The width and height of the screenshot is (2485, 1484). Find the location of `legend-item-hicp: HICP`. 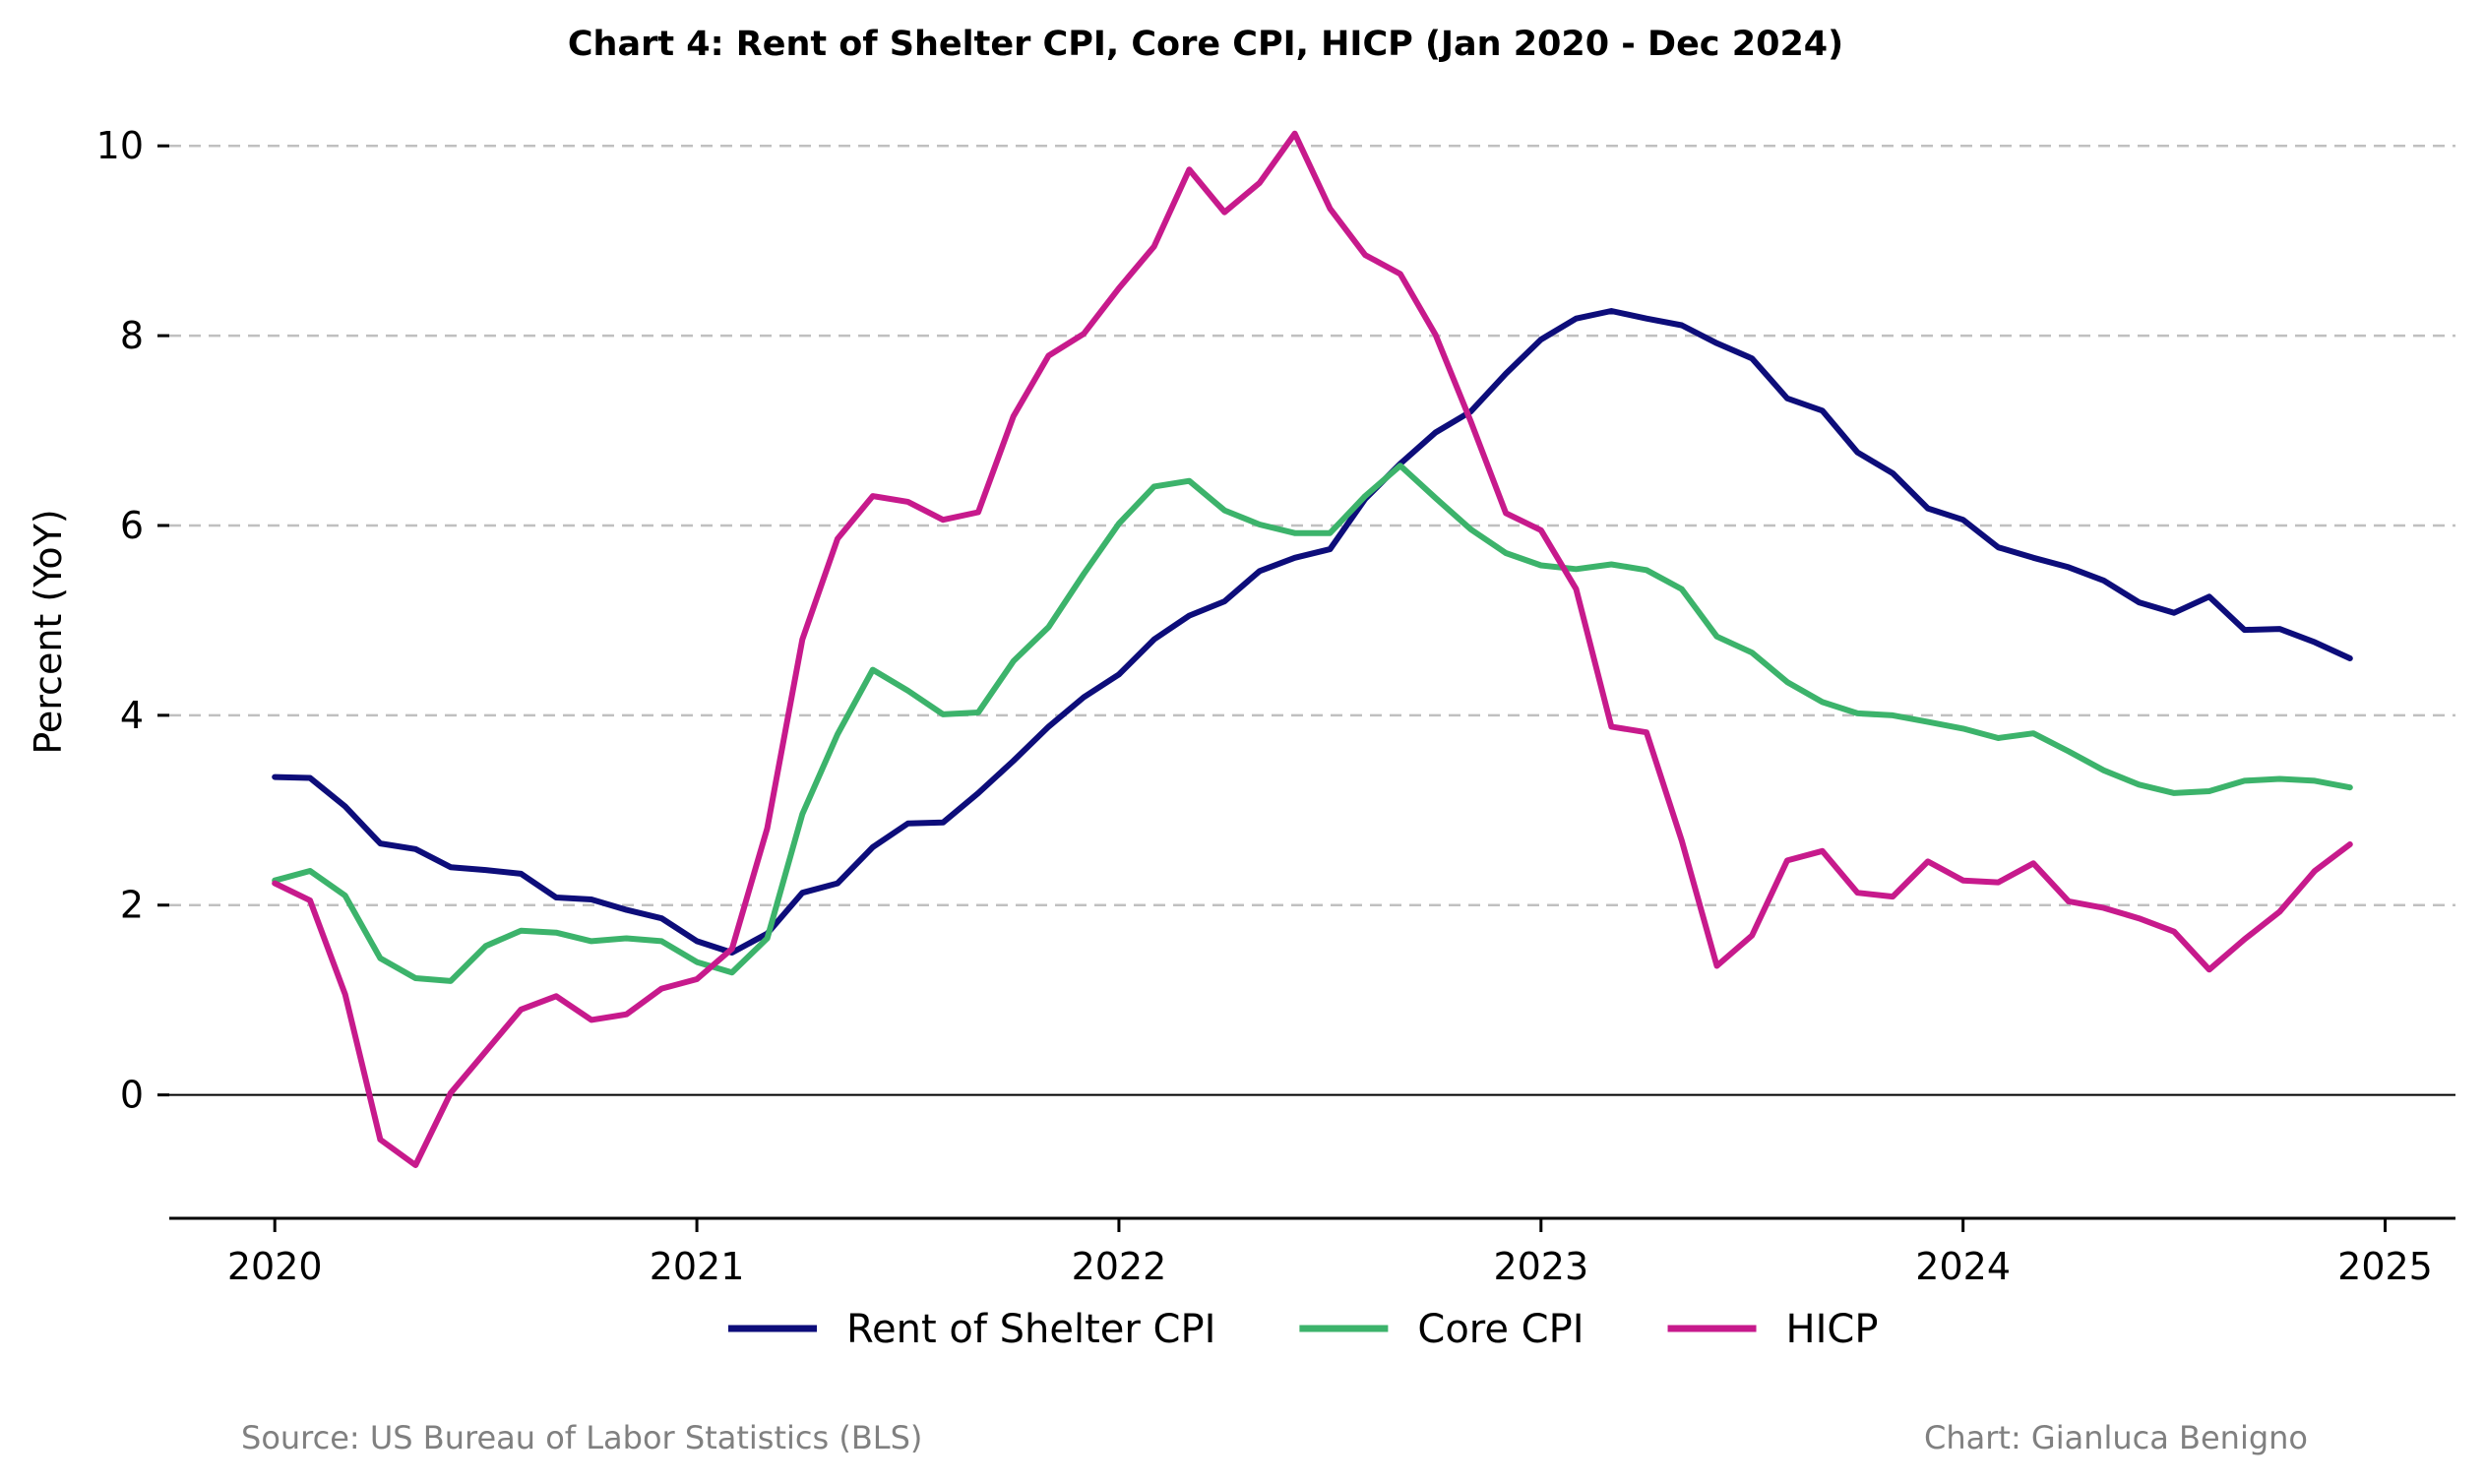

legend-item-hicp: HICP is located at coordinates (1773, 1329).